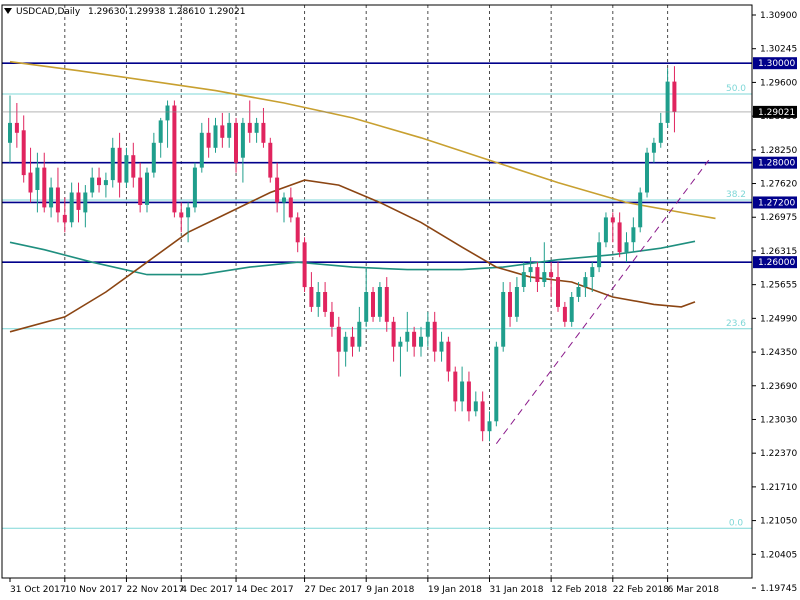  I want to click on x-tick-label: 31 Jan 2018, so click(517, 590).